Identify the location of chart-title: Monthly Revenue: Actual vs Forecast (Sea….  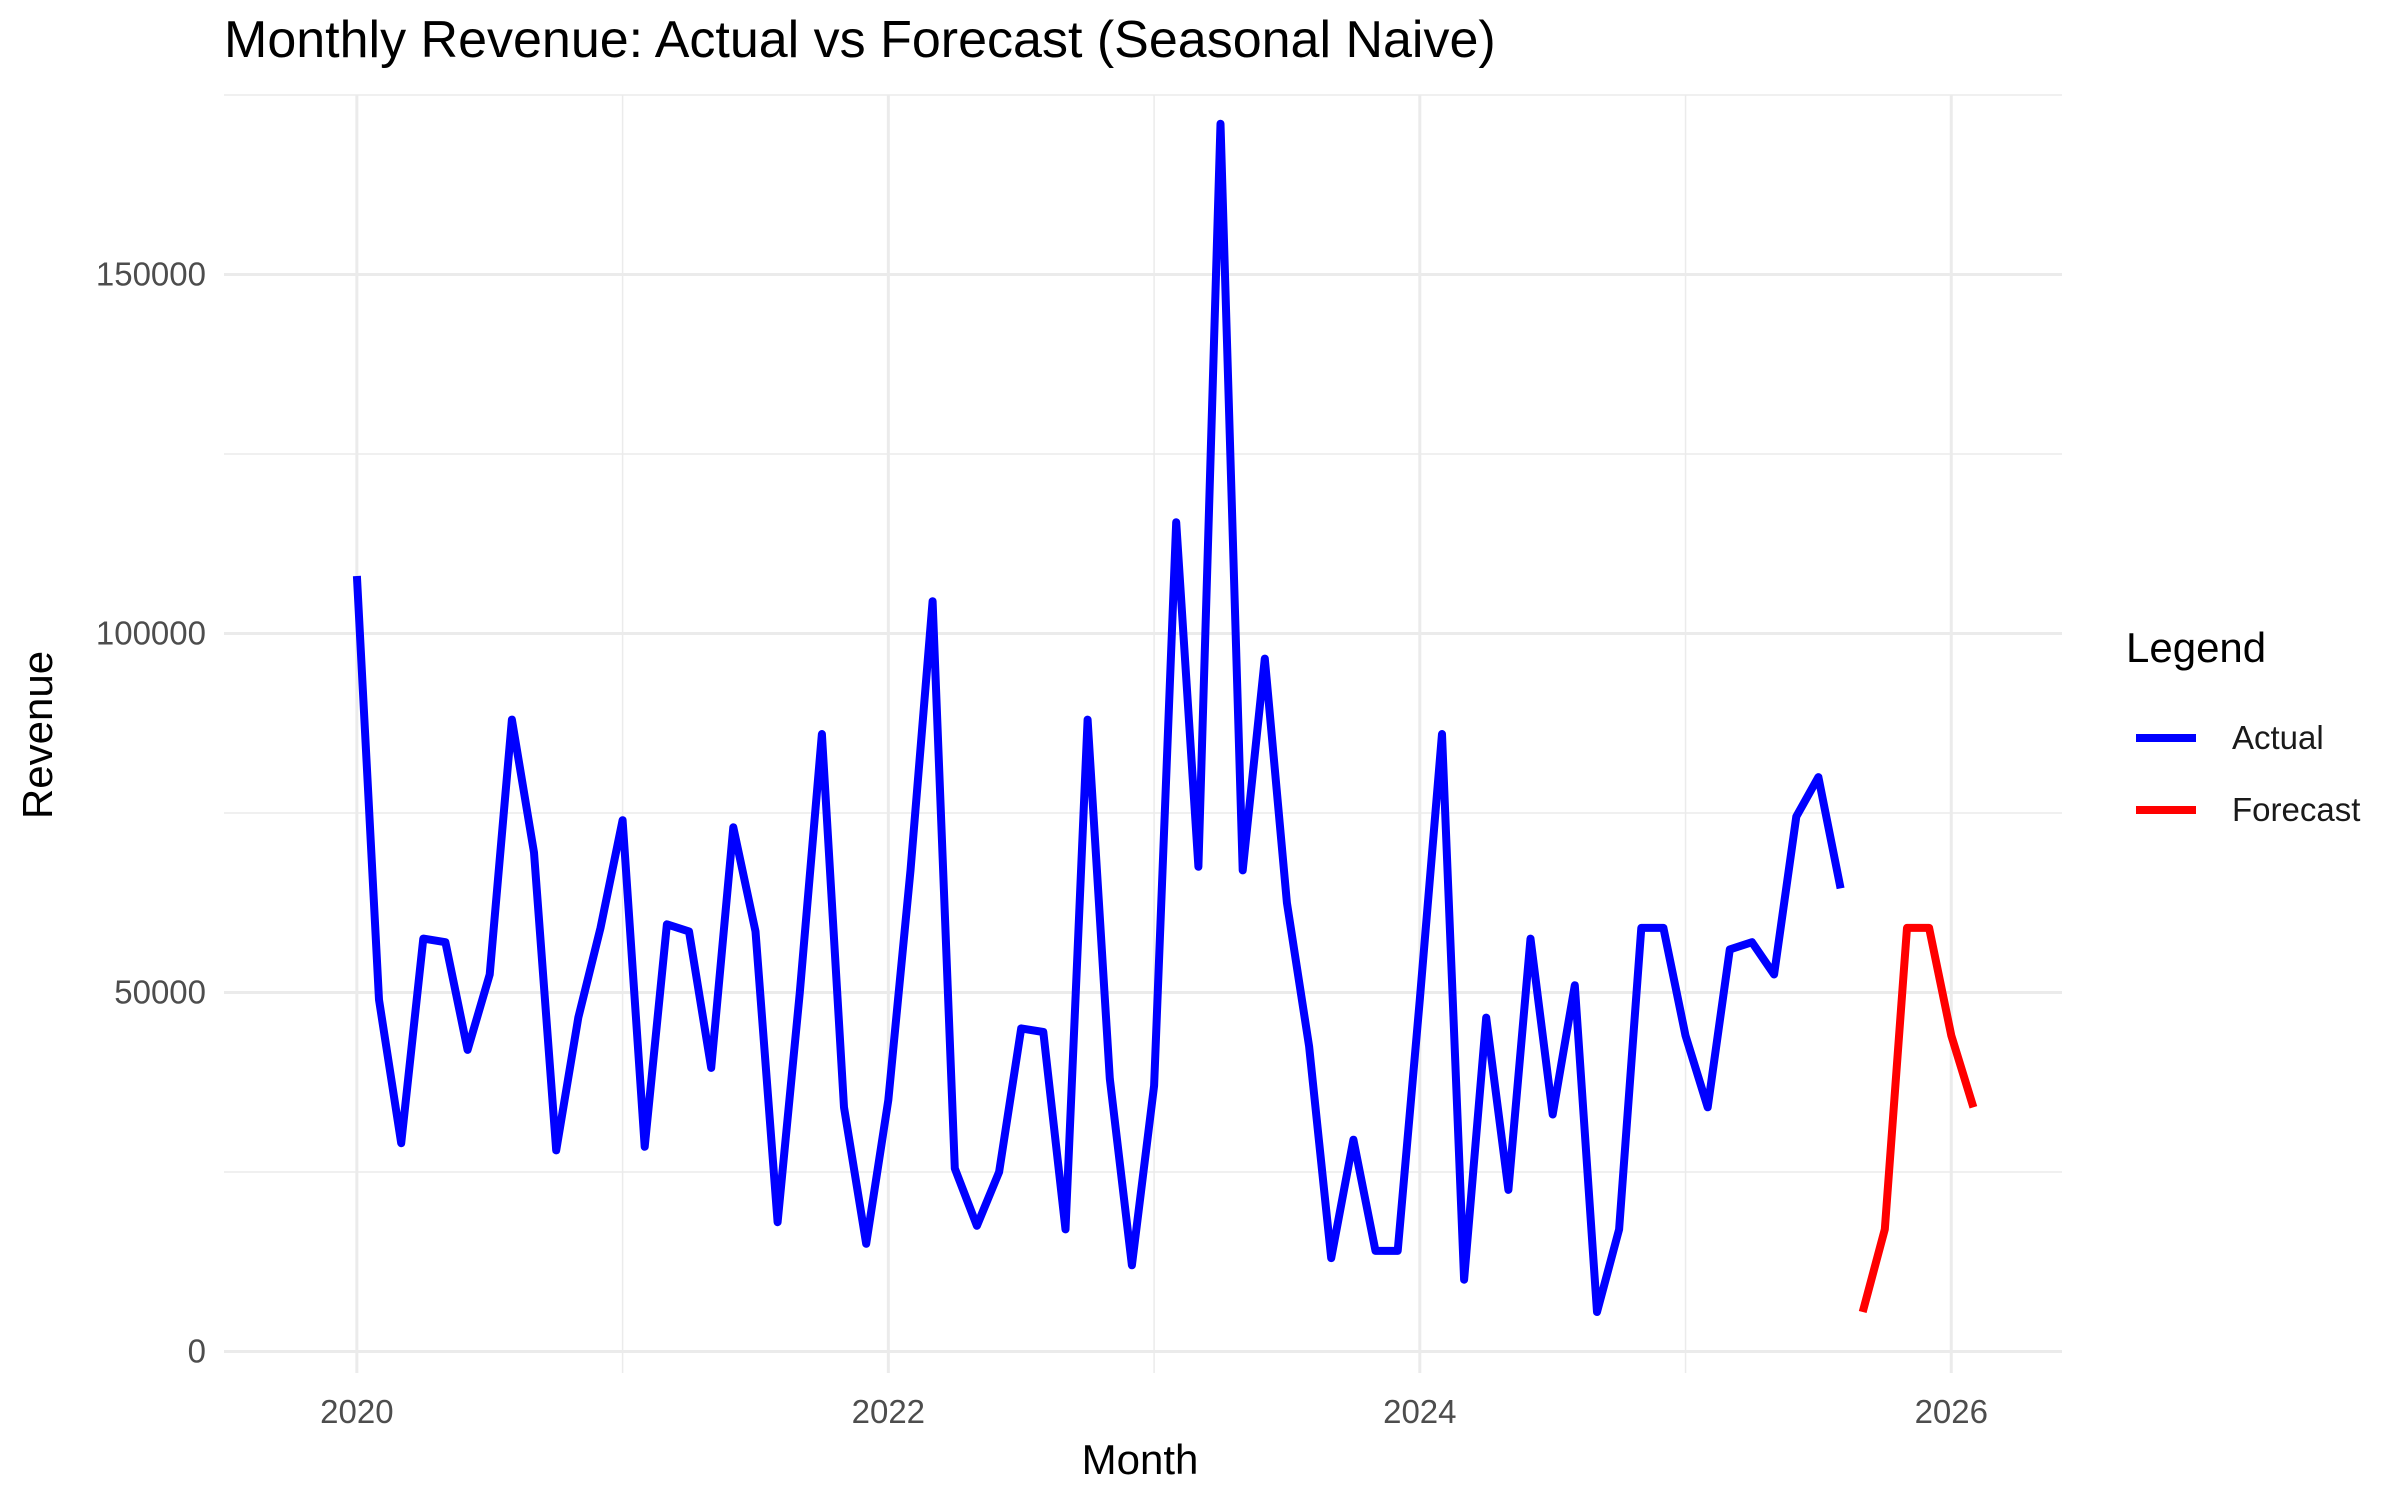
(860, 40).